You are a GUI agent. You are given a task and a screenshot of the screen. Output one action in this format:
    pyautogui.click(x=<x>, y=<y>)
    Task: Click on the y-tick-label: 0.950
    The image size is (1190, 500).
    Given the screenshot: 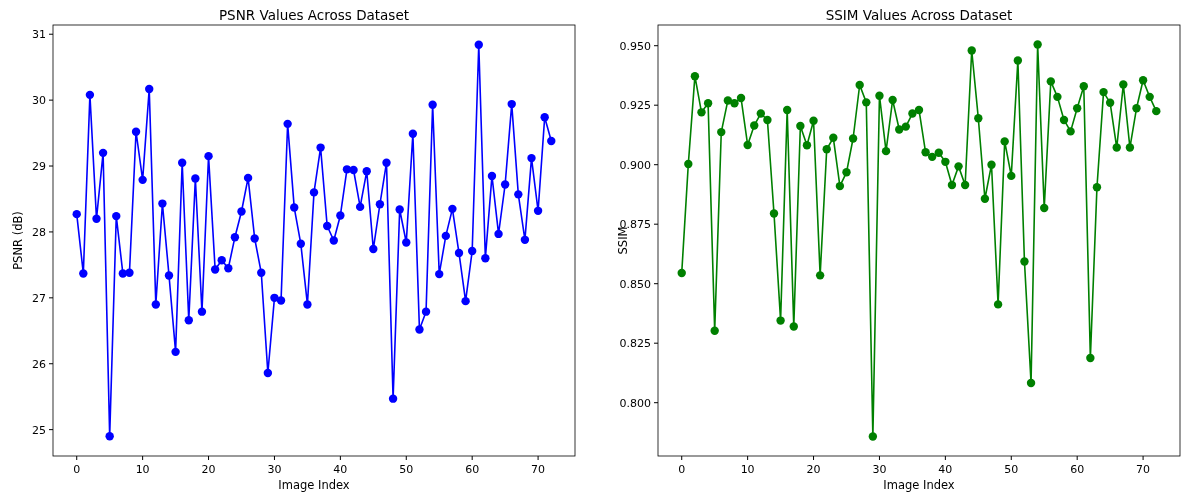 What is the action you would take?
    pyautogui.click(x=635, y=46)
    